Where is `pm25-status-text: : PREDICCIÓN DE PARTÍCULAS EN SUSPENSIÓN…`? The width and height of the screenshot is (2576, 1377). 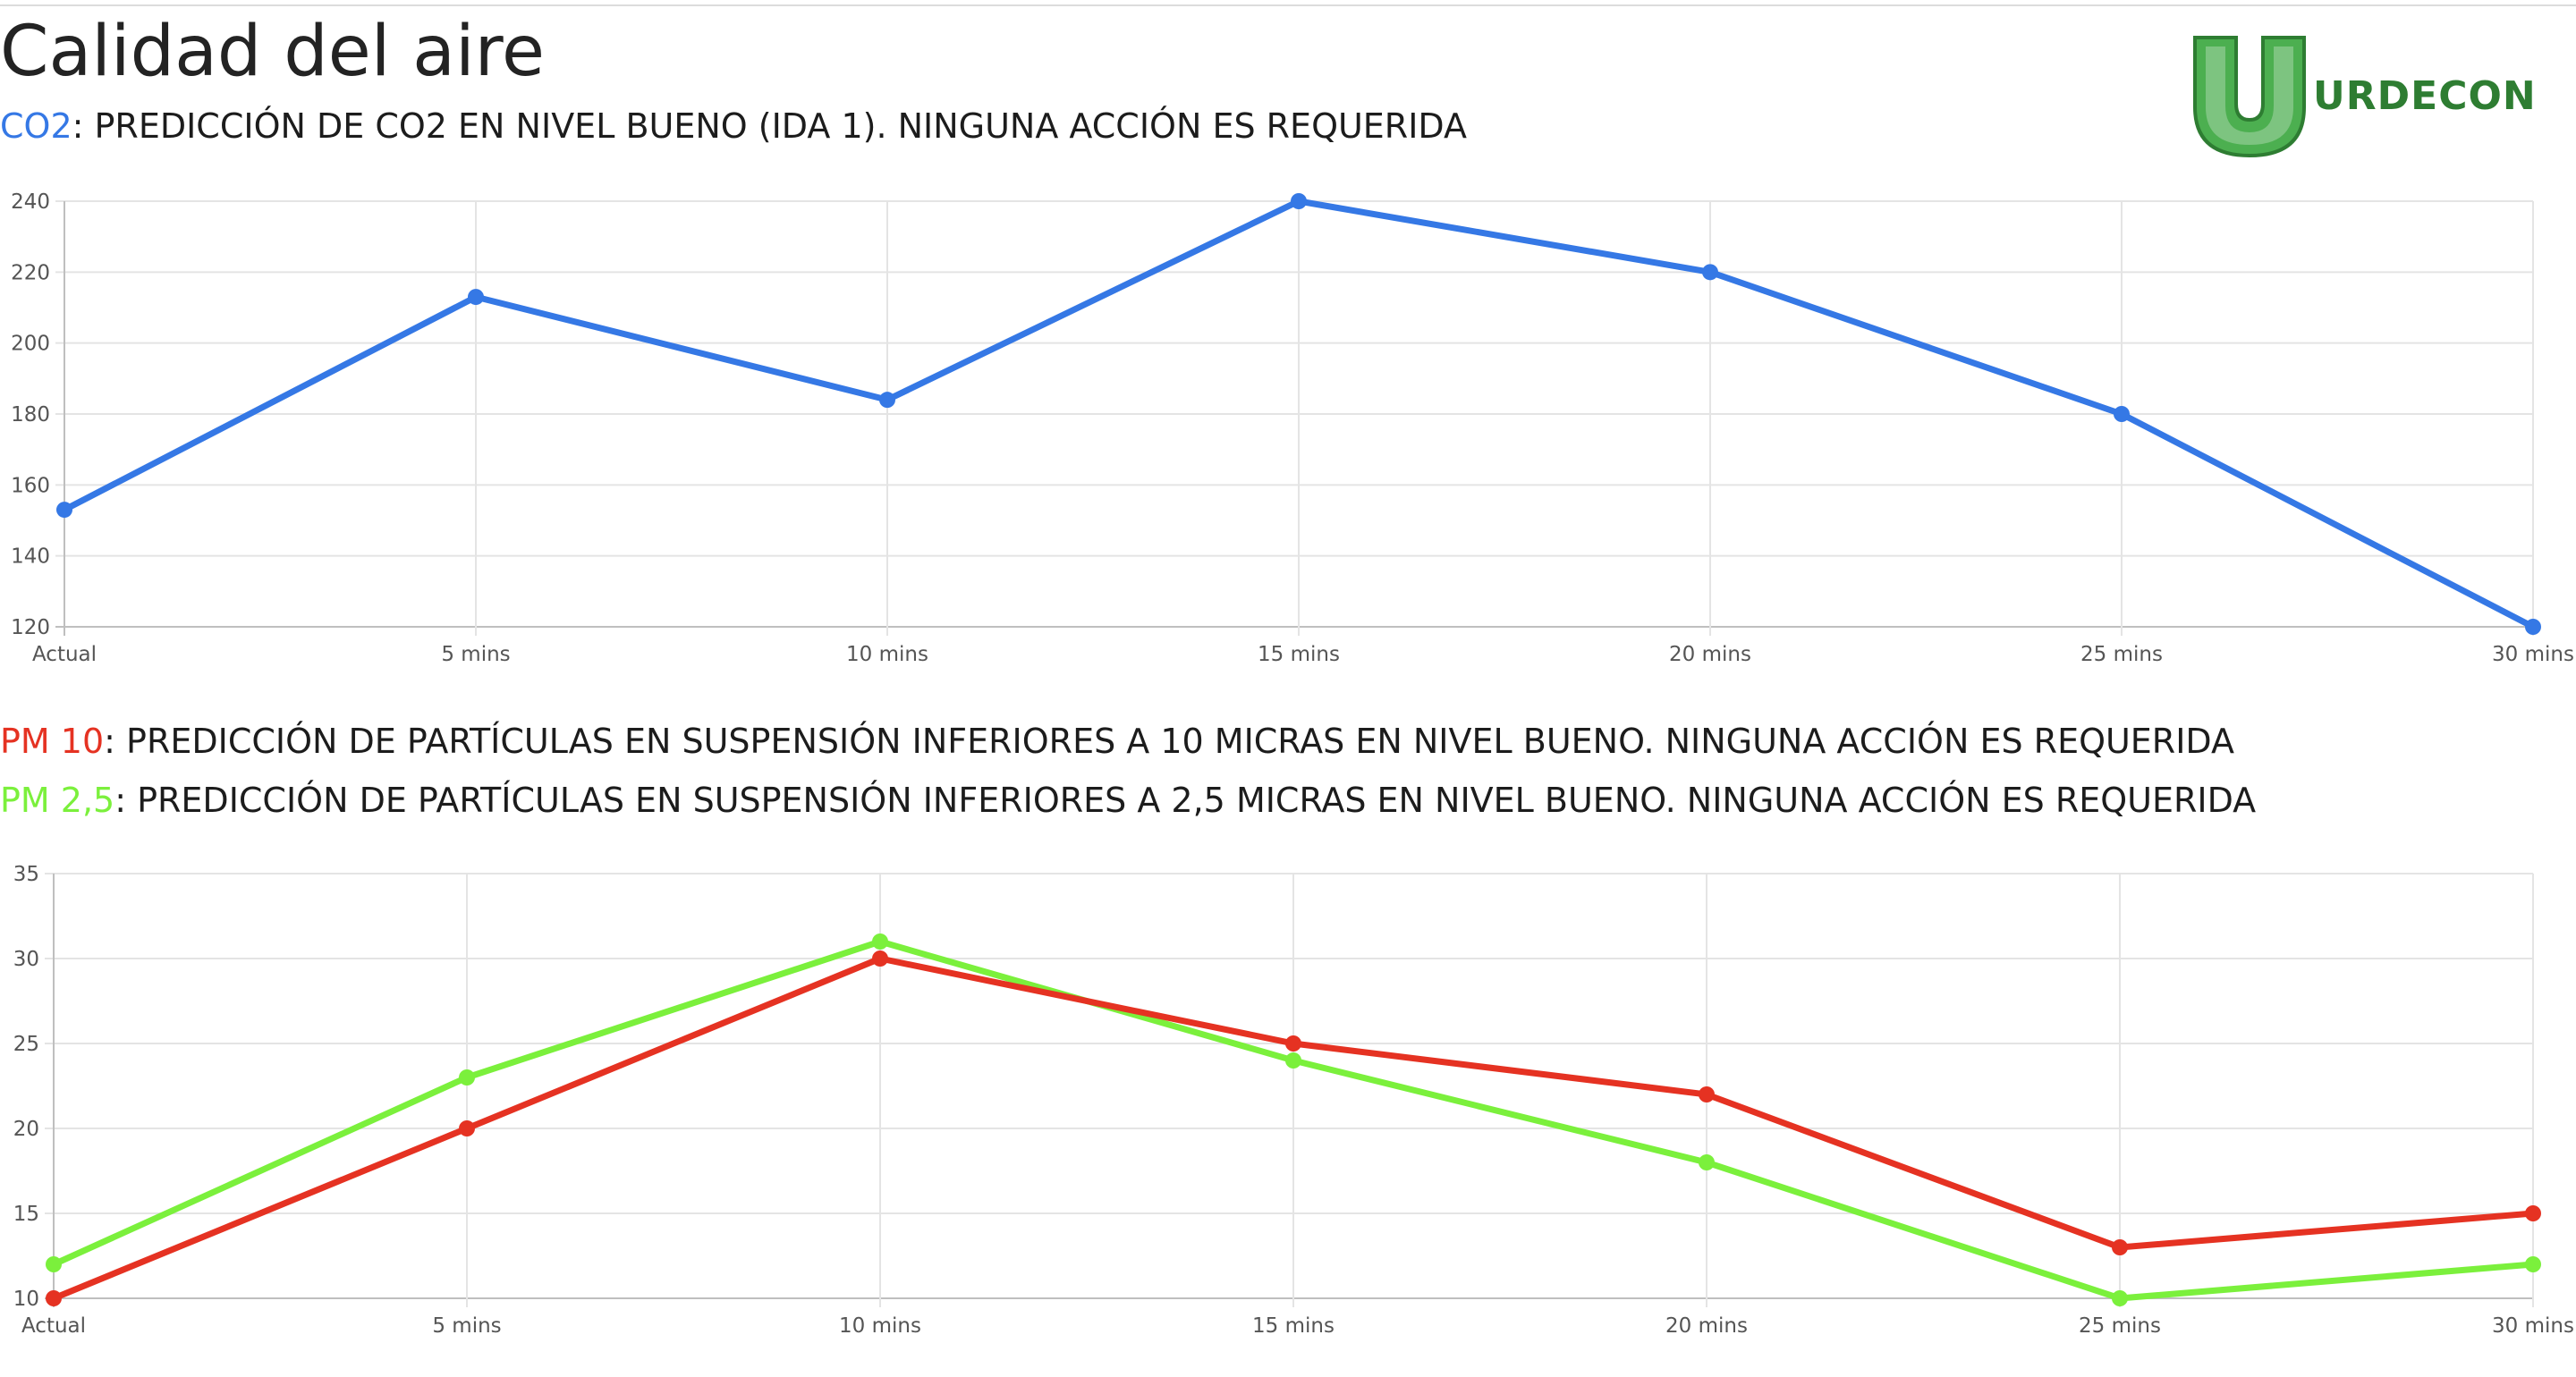
pm25-status-text: : PREDICCIÓN DE PARTÍCULAS EN SUSPENSIÓN… is located at coordinates (1185, 800).